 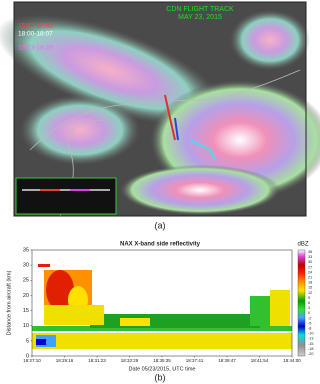 What do you see at coordinates (310, 278) in the screenshot?
I see `colorbar-tick-label: 21` at bounding box center [310, 278].